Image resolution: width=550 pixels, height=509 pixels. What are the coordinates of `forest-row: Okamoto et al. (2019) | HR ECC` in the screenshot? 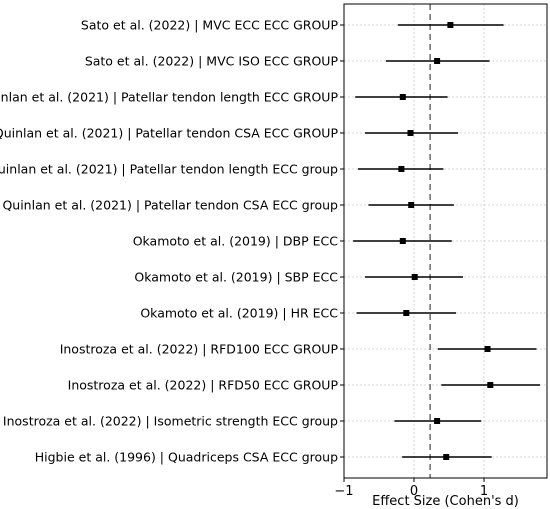 It's located at (298, 313).